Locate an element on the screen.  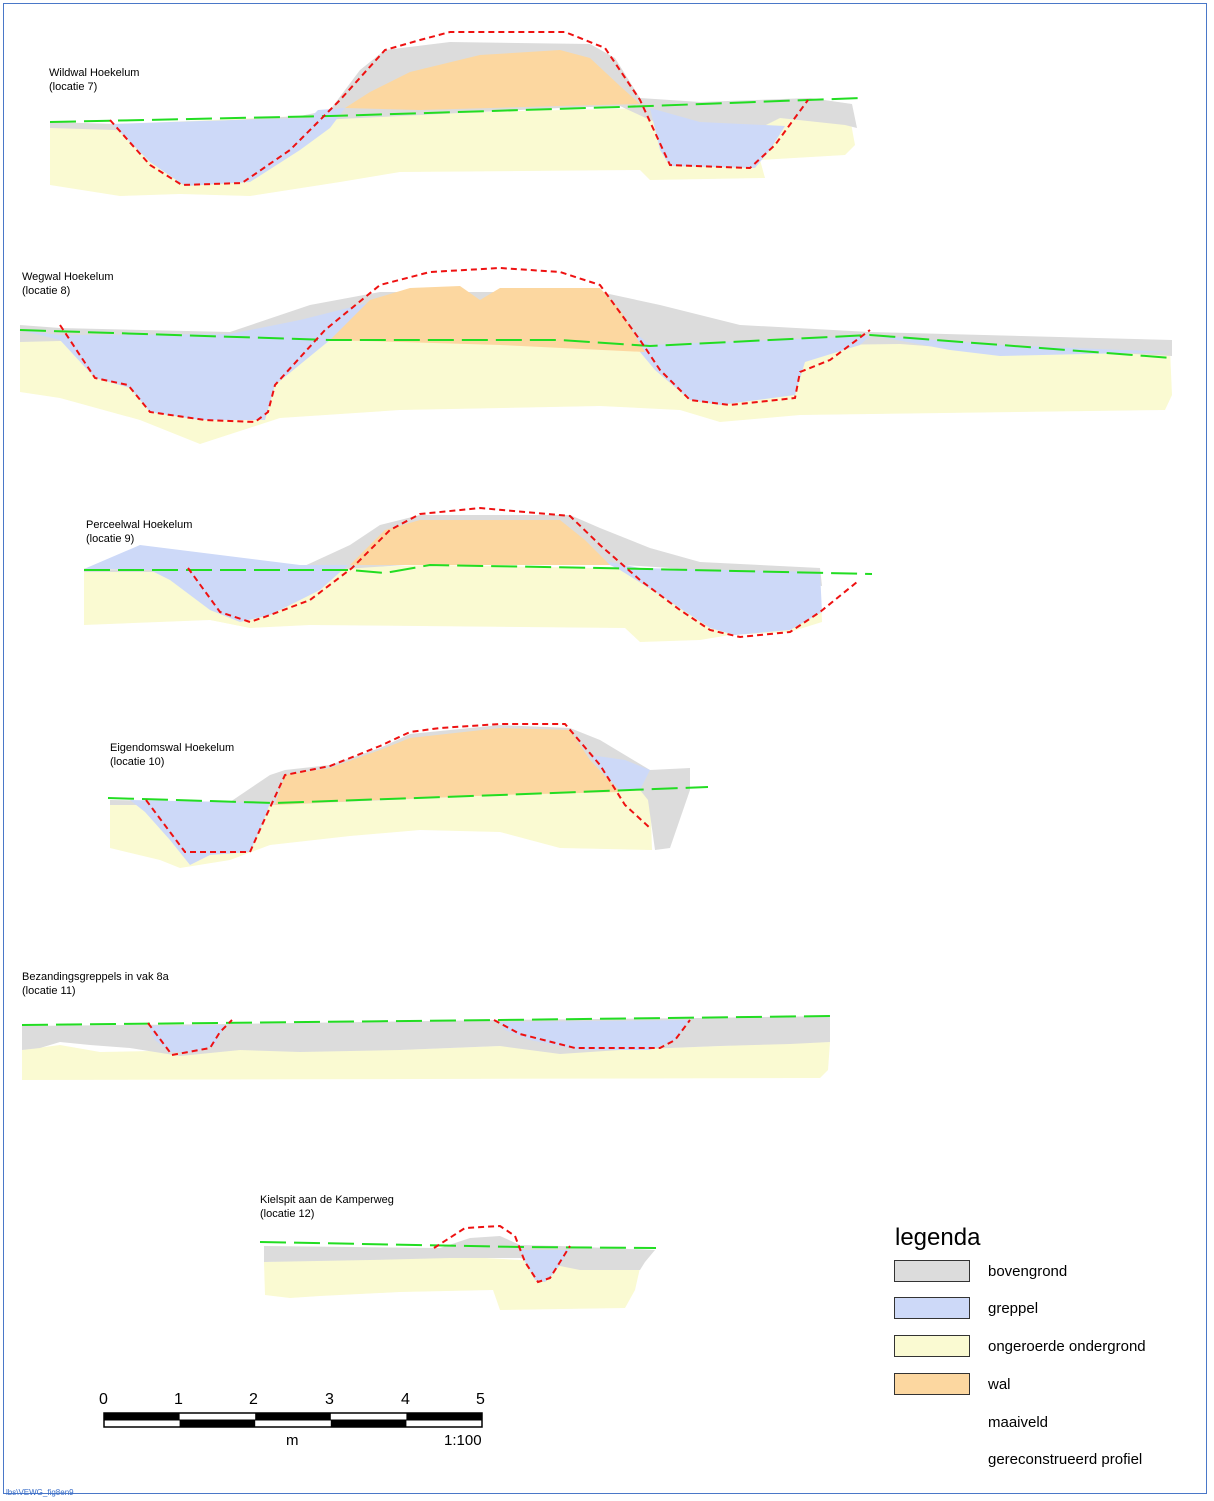
legend-label: wal is located at coordinates (999, 1384).